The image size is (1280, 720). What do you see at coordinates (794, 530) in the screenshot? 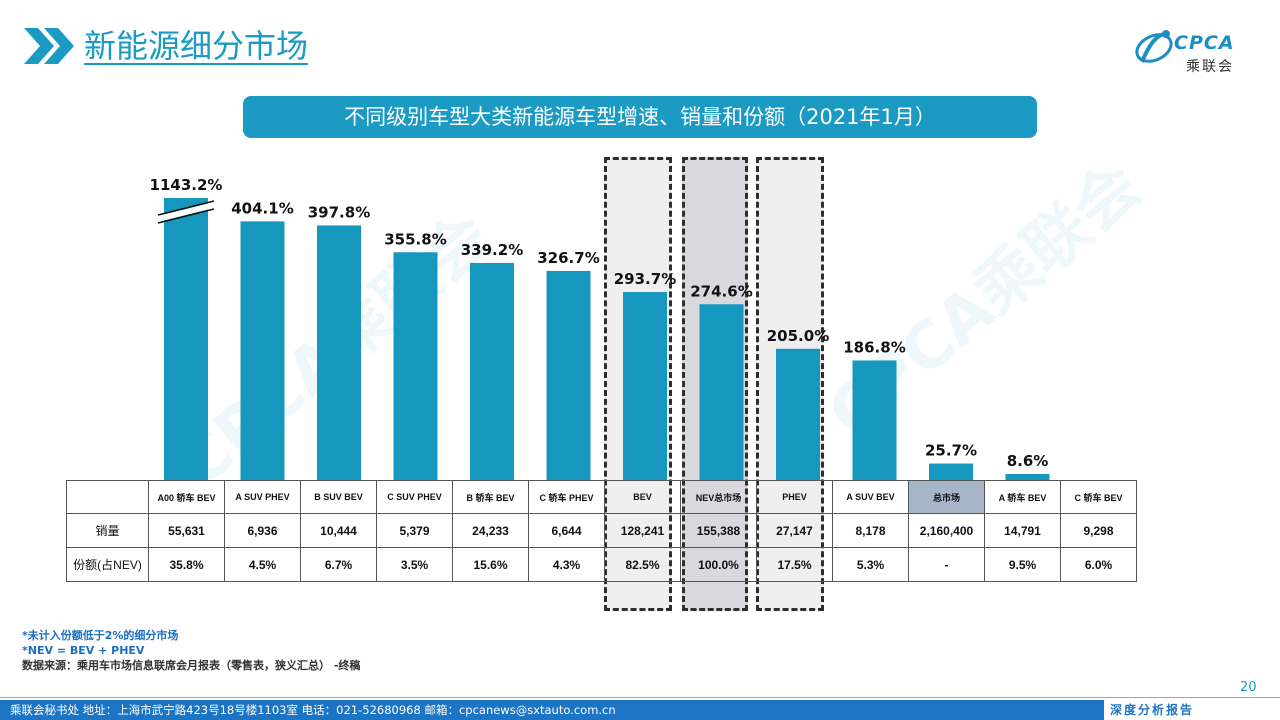
I see `sales-cell: 27,147` at bounding box center [794, 530].